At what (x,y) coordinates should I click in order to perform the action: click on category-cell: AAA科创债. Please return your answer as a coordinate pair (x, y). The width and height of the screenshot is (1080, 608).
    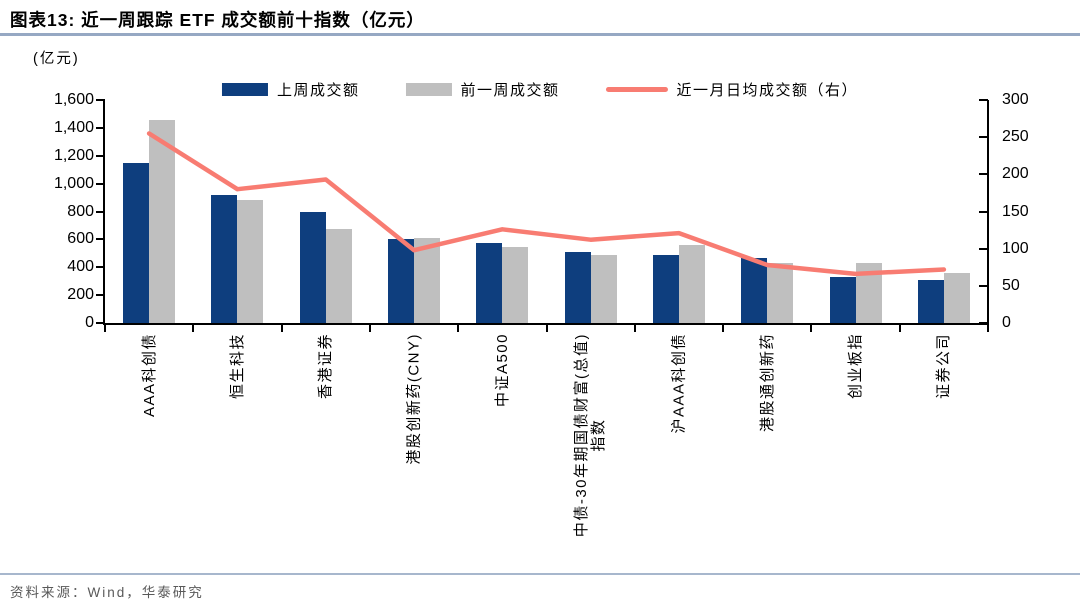
    Looking at the image, I should click on (149, 451).